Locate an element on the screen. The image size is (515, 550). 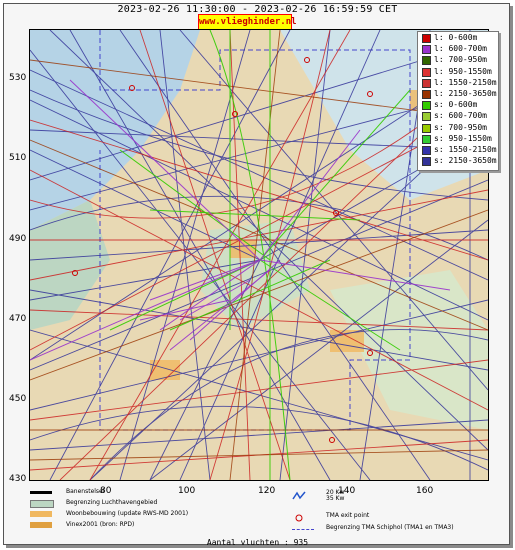
legend-item: s: 600-700m is located at coordinates (458, 116).